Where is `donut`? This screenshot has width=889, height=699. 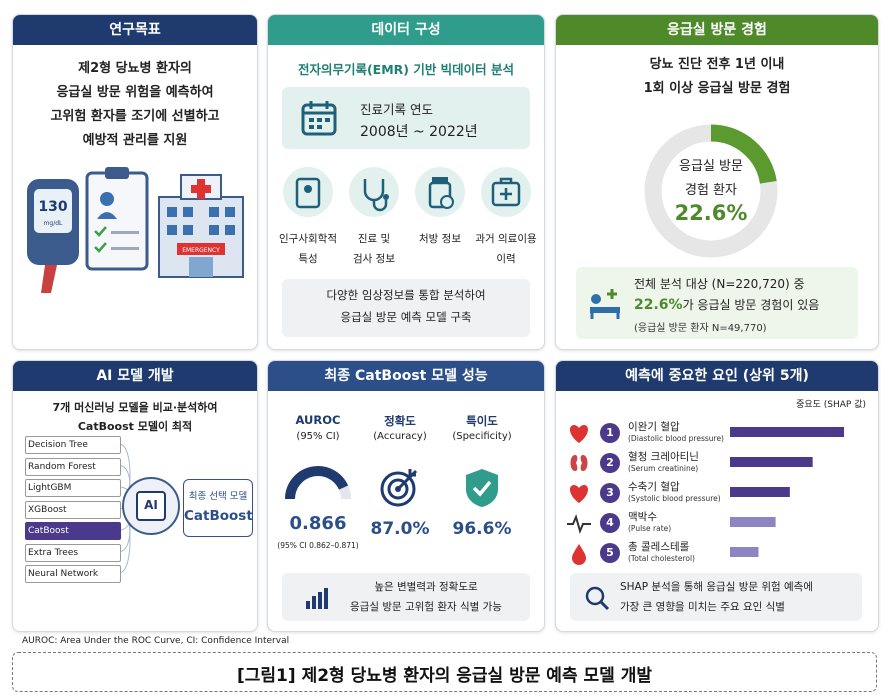
donut is located at coordinates (711, 191).